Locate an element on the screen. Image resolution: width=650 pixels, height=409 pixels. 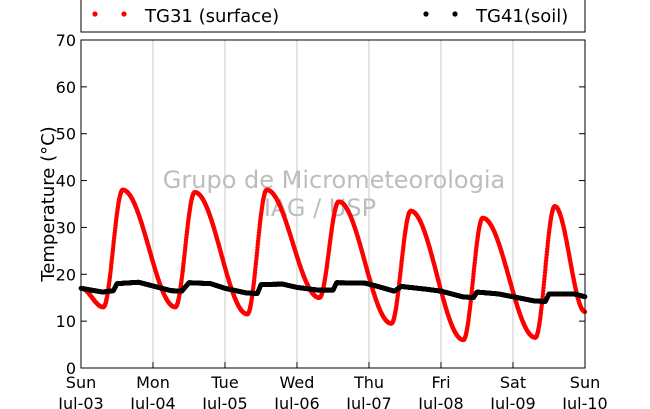
x-tick-label-date: Jul-05 is located at coordinates (224, 401).